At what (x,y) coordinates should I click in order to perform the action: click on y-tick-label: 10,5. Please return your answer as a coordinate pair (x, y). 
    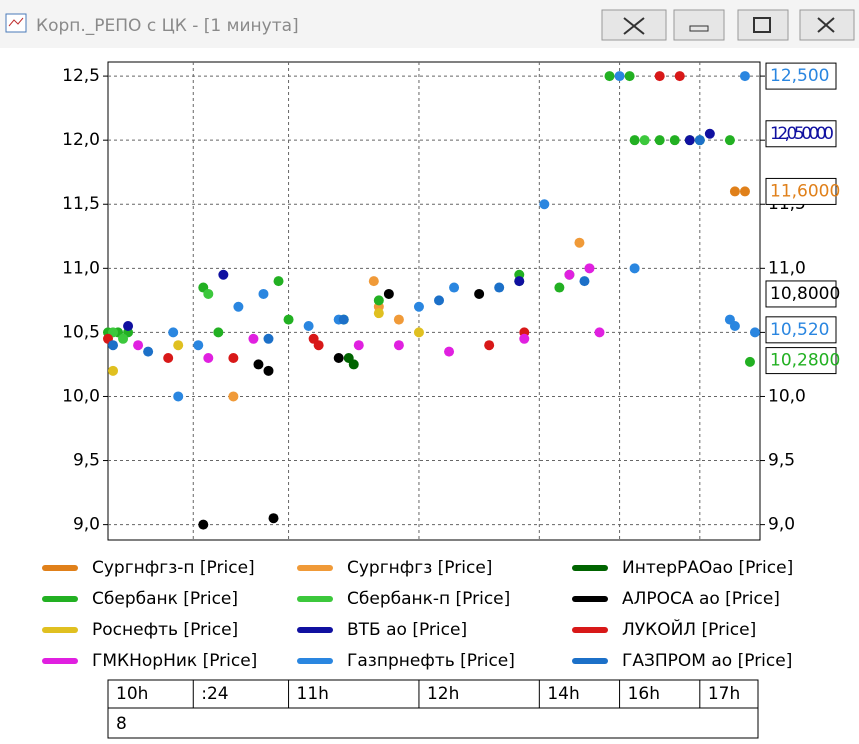
    Looking at the image, I should click on (81, 332).